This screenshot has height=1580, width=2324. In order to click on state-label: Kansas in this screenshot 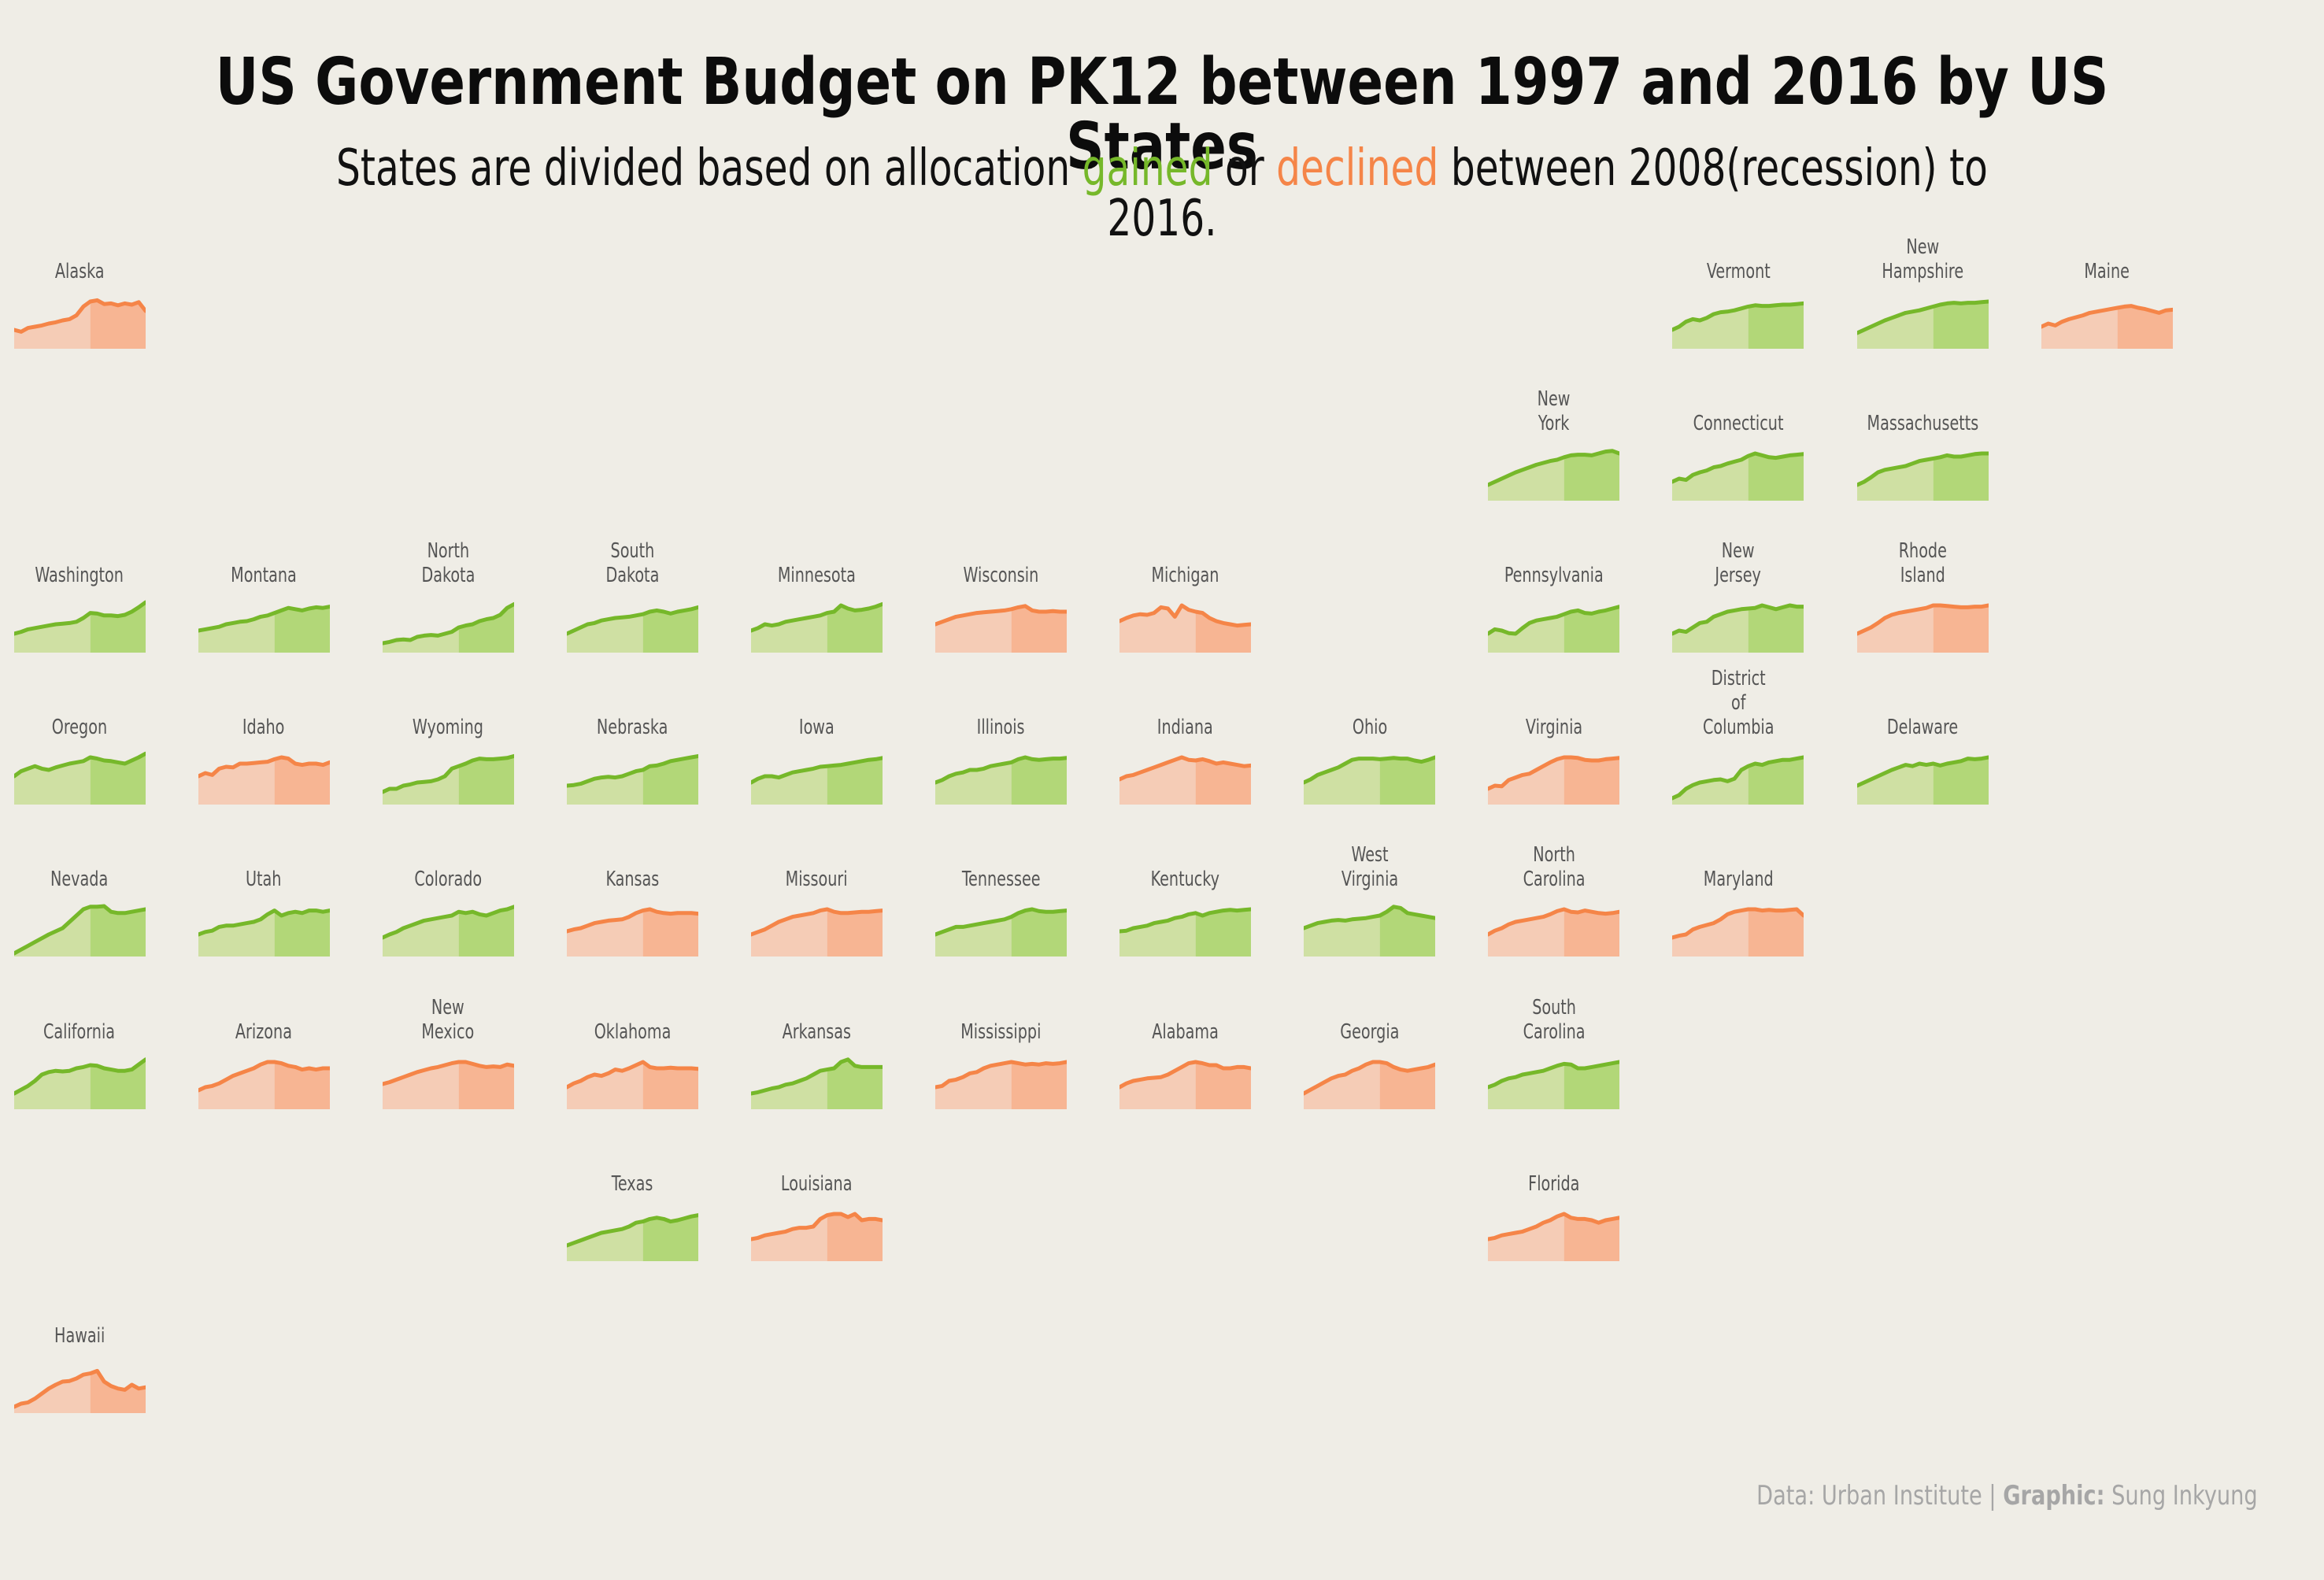, I will do `click(632, 857)`.